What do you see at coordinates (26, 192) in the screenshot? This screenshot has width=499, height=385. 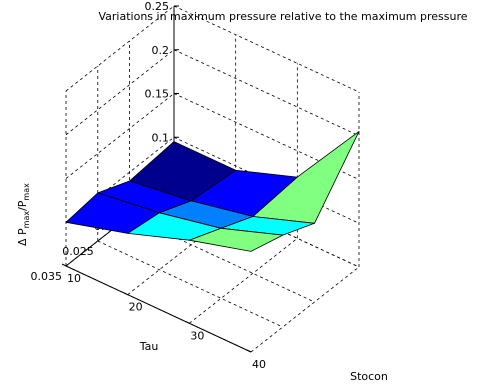 I see `z-label-sub2: max` at bounding box center [26, 192].